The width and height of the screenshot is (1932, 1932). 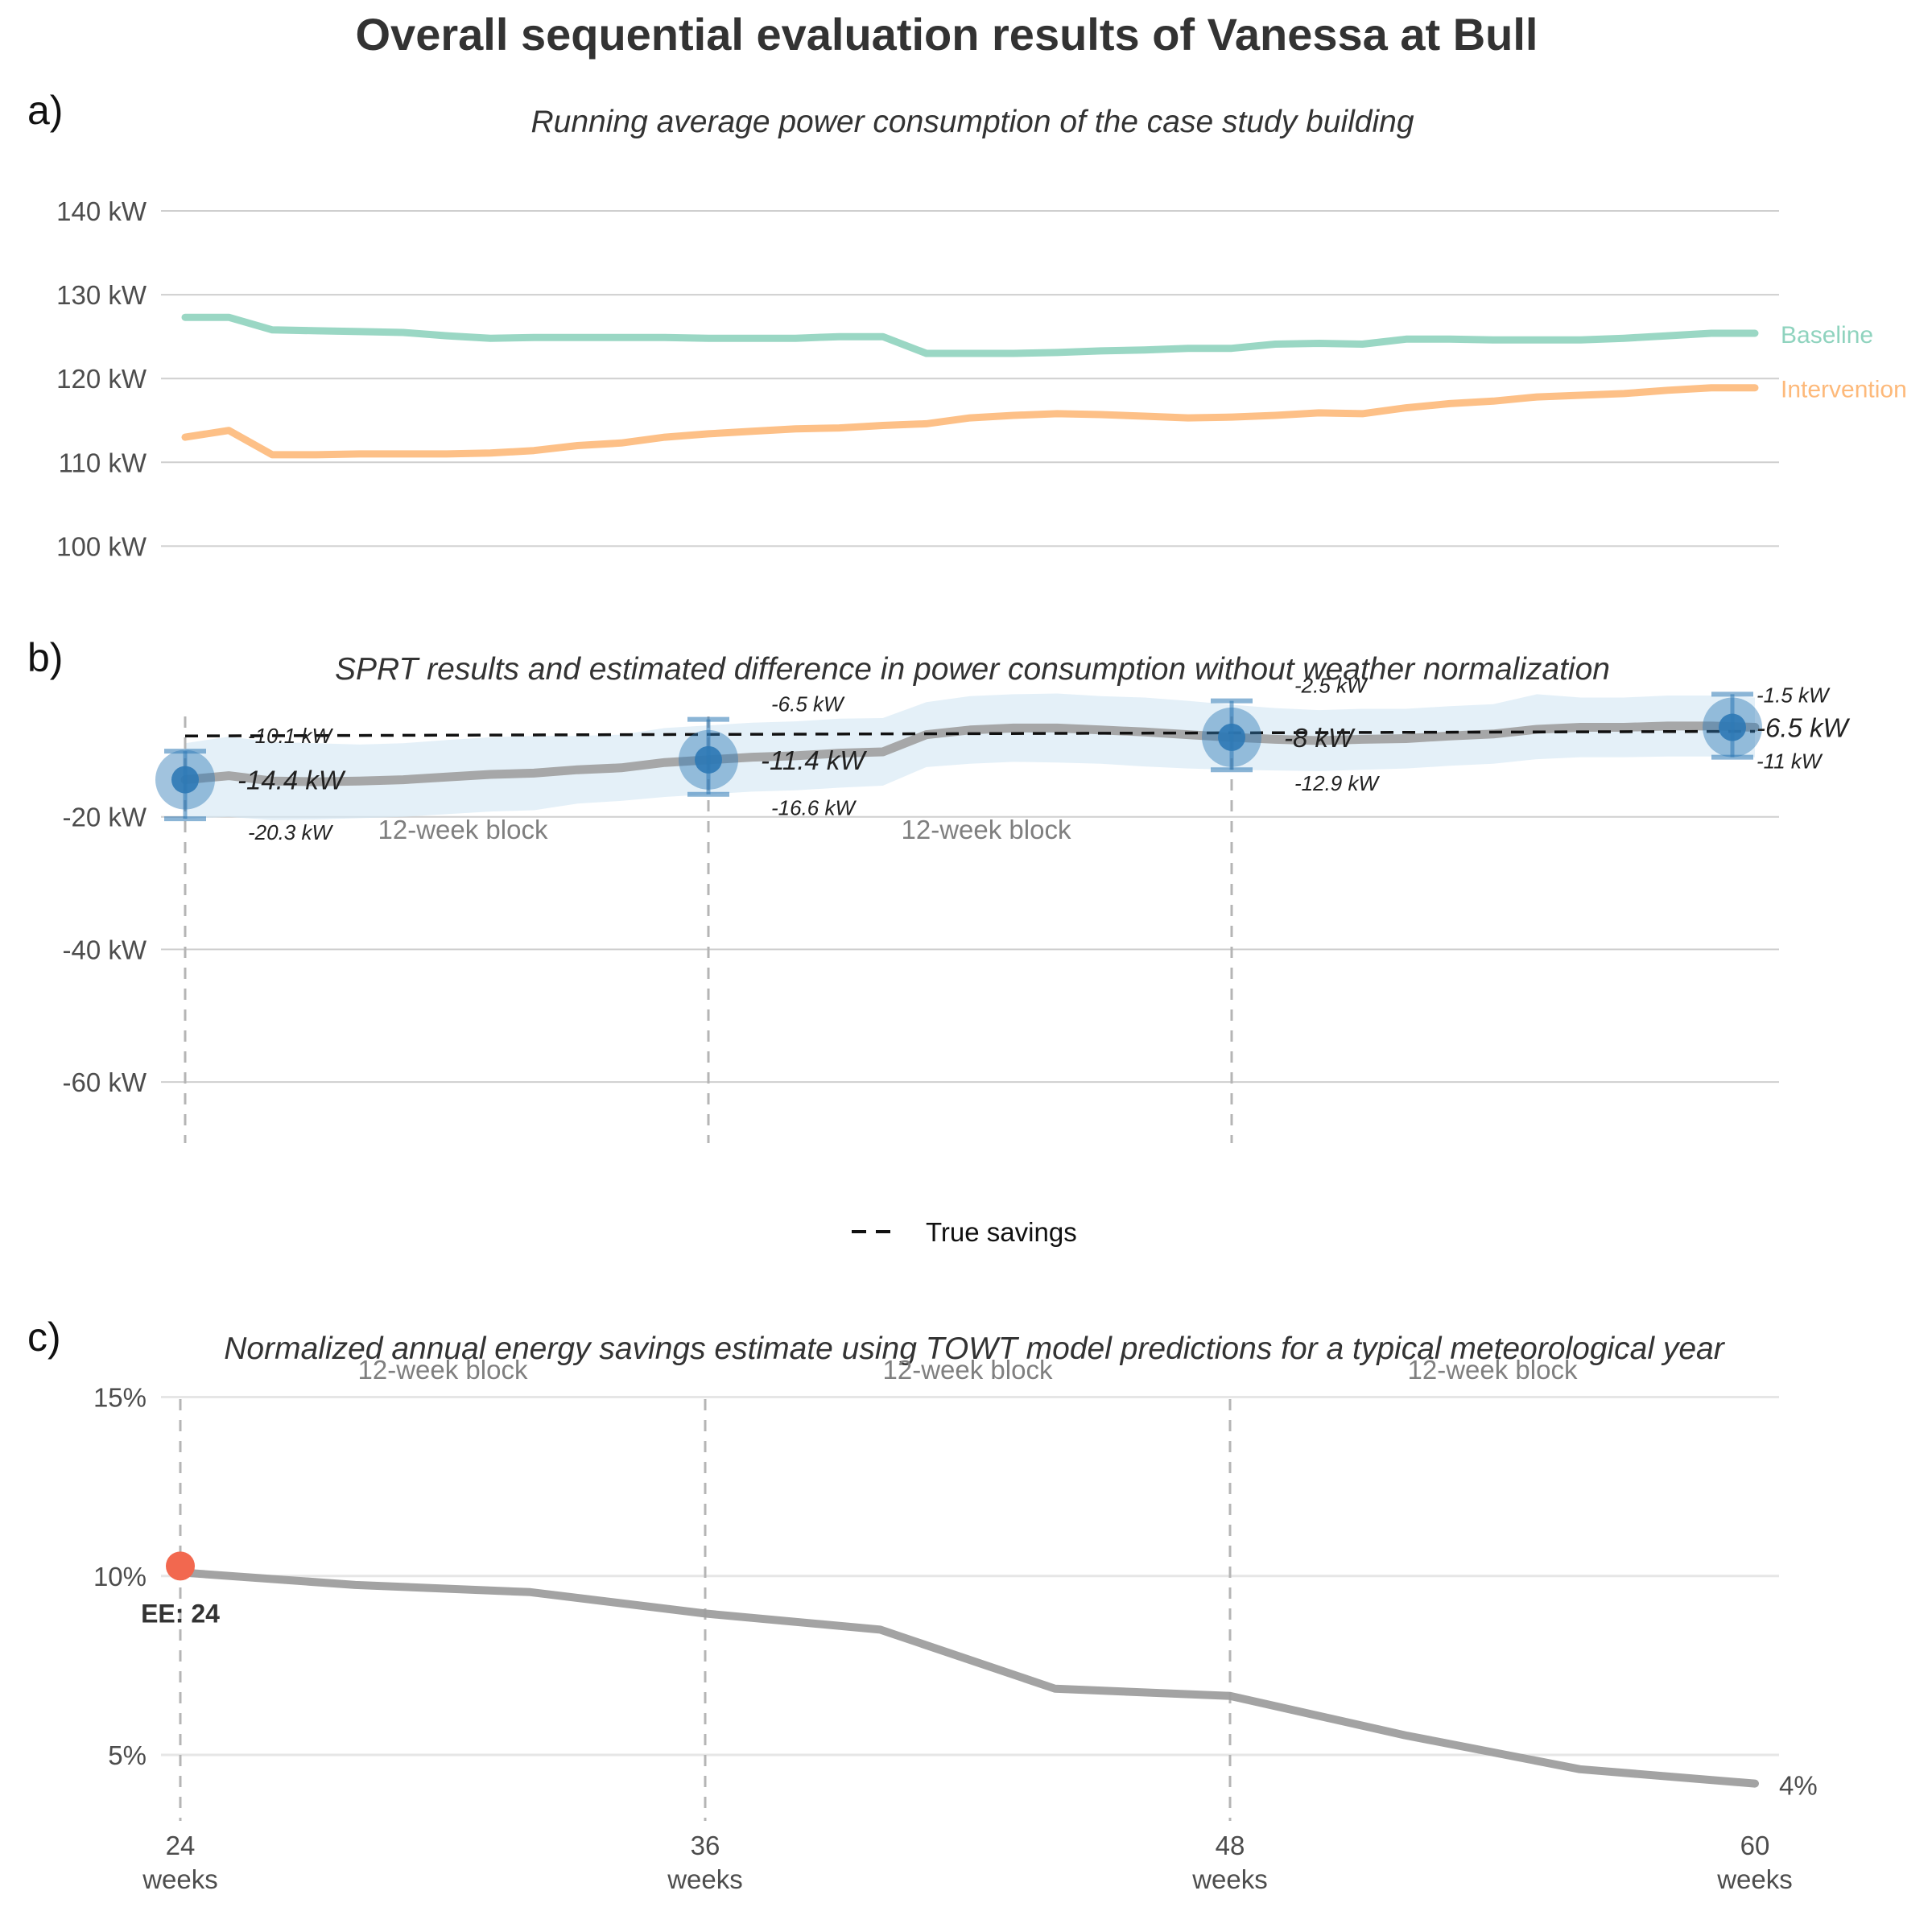 What do you see at coordinates (104, 949) in the screenshot?
I see `panel-b-ytick-label: -40 kW` at bounding box center [104, 949].